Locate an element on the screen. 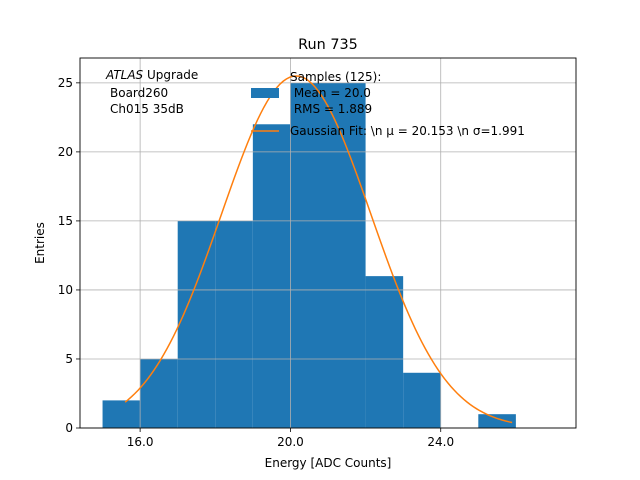 The height and width of the screenshot is (480, 640). y-tick-label-3: 15 is located at coordinates (65, 221).